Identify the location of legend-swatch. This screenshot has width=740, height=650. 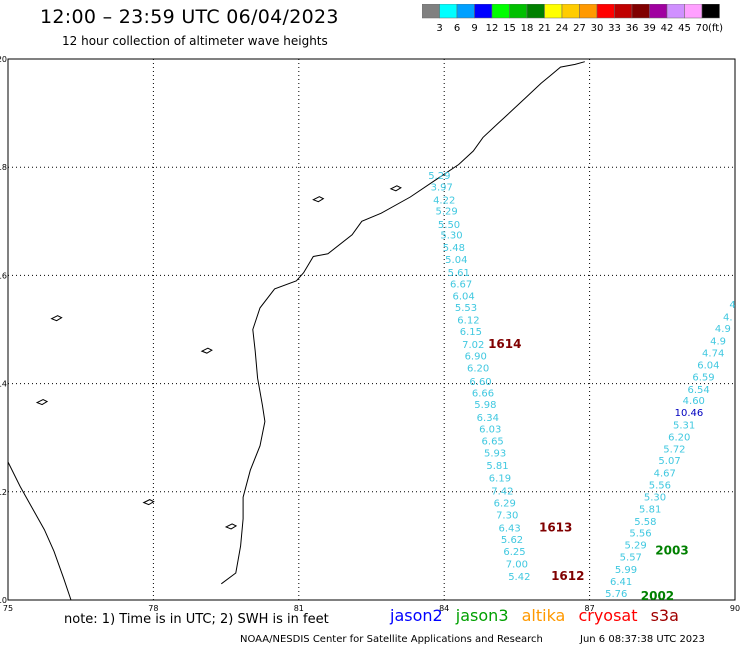
(710, 11).